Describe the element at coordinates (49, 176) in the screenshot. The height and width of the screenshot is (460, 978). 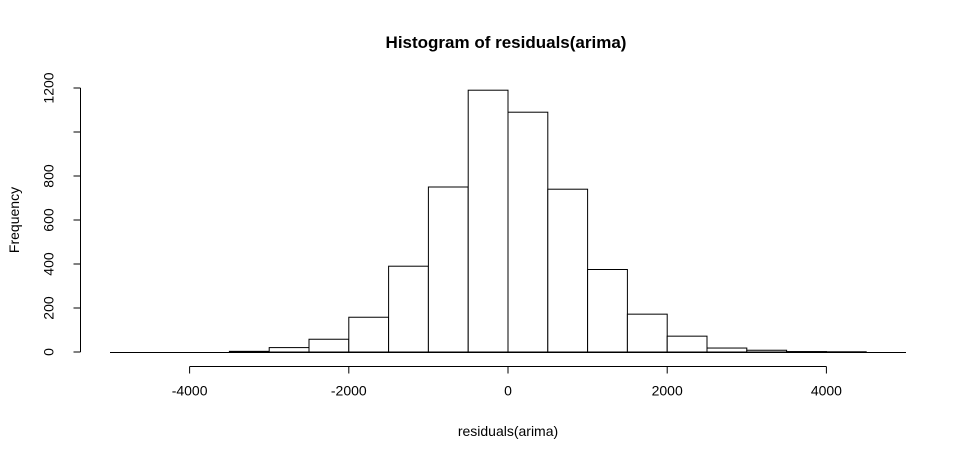
I see `y-tick-label: 800` at that location.